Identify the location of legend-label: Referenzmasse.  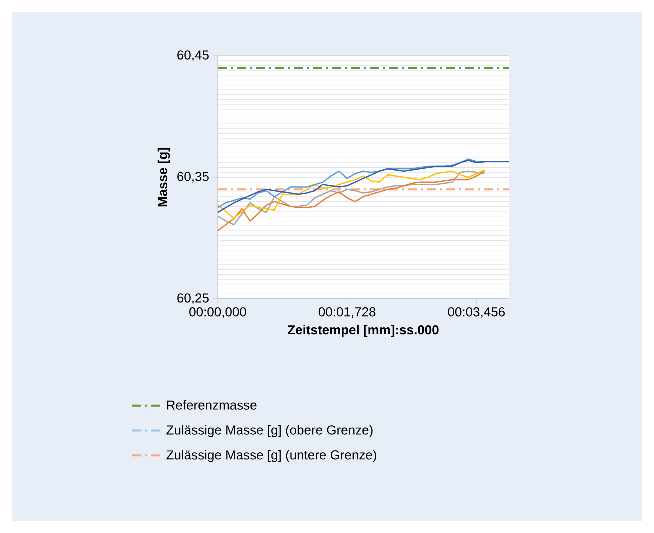
(212, 405).